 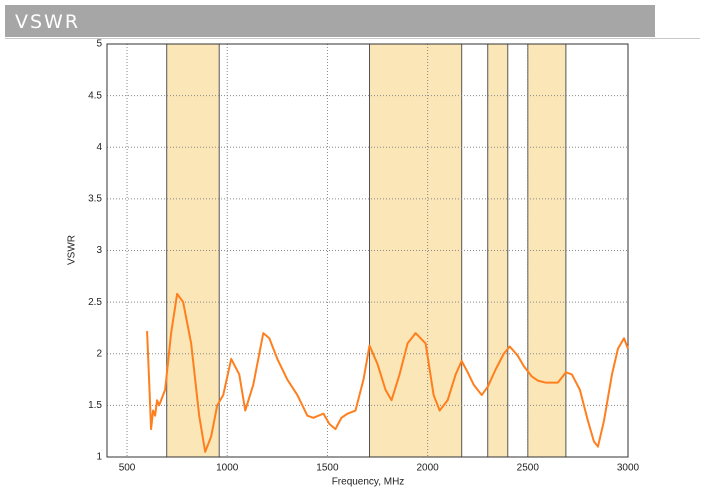 What do you see at coordinates (330, 21) in the screenshot?
I see `header-bar: VSWR` at bounding box center [330, 21].